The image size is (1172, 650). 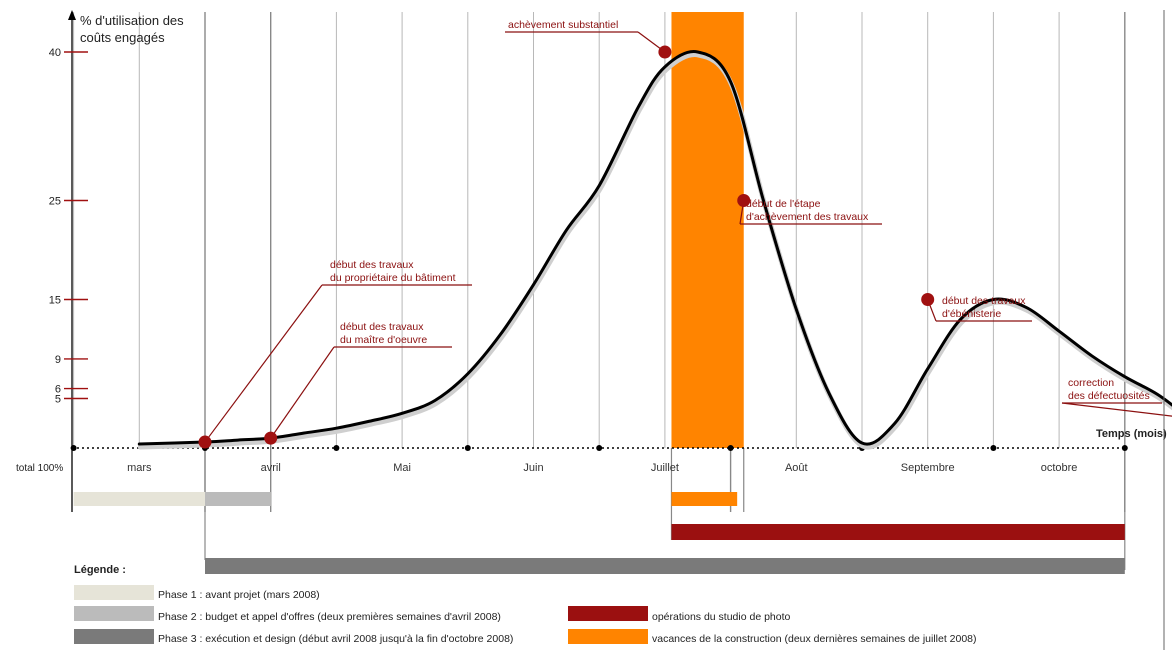 I want to click on annotation-etape-text: début de l'étape, so click(x=783, y=204).